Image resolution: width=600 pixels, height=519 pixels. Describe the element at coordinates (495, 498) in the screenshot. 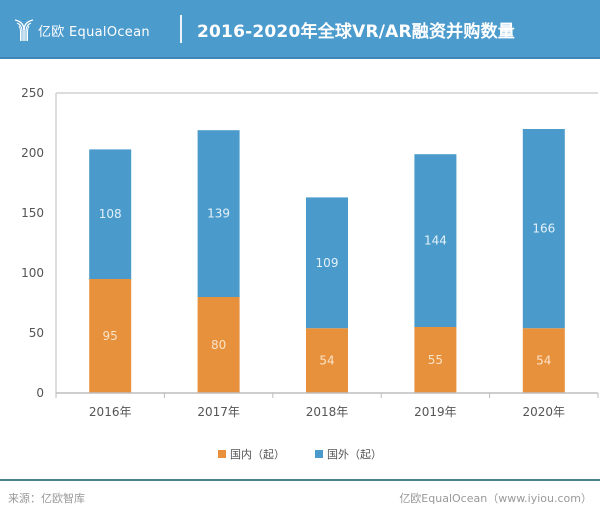

I see `credit-note: 亿欧EqualOcean（www.iyiou.com）` at that location.